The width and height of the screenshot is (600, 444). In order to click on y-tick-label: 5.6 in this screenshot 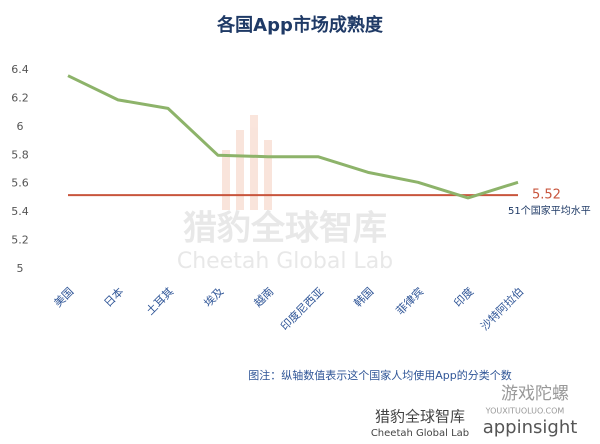, I will do `click(20, 183)`.